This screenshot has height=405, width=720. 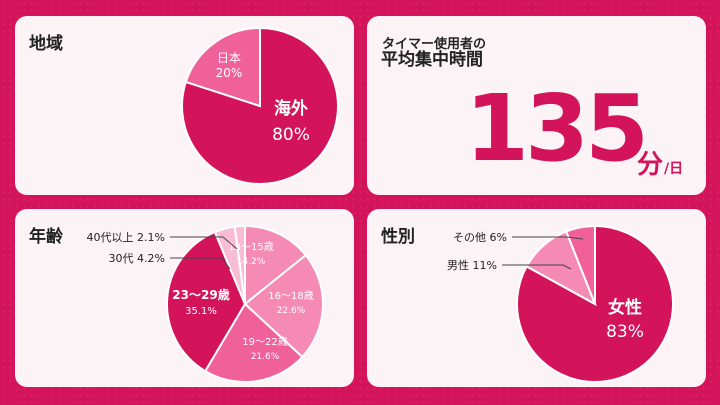 What do you see at coordinates (650, 165) in the screenshot?
I see `focus-unit: 分` at bounding box center [650, 165].